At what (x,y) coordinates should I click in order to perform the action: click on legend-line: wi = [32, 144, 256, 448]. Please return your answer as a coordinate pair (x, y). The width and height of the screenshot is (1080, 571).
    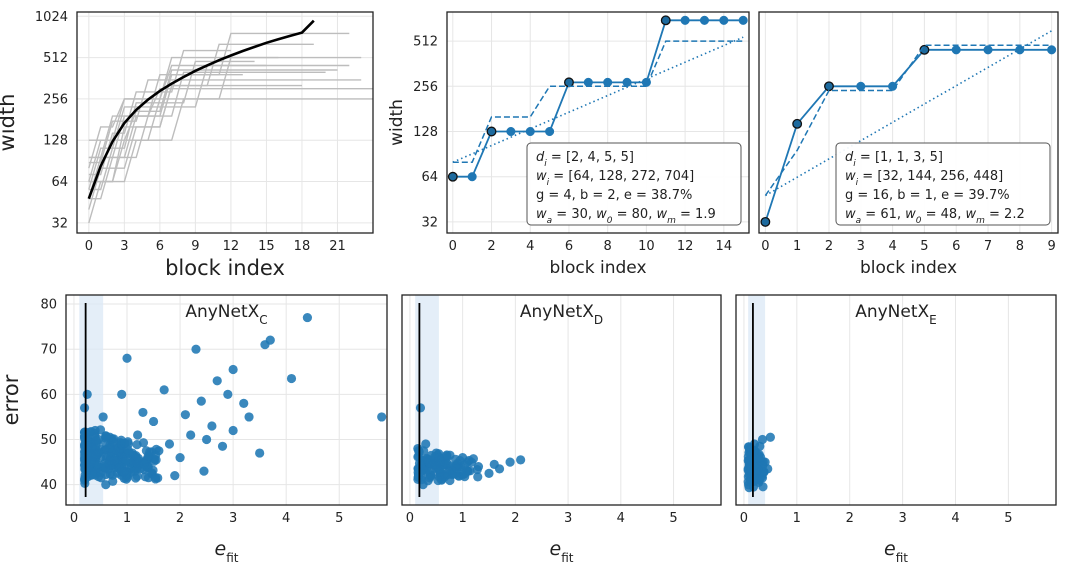
    Looking at the image, I should click on (924, 178).